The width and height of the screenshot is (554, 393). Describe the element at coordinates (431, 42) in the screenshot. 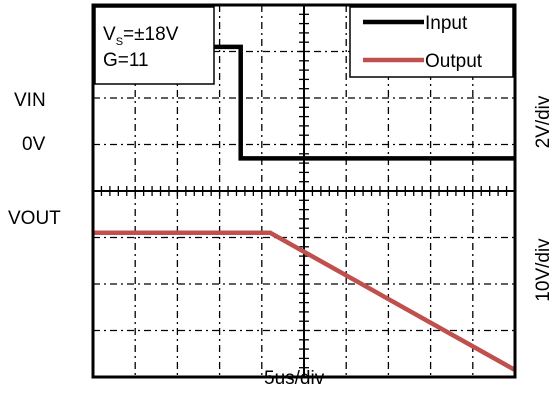

I see `legend: Input Output` at that location.